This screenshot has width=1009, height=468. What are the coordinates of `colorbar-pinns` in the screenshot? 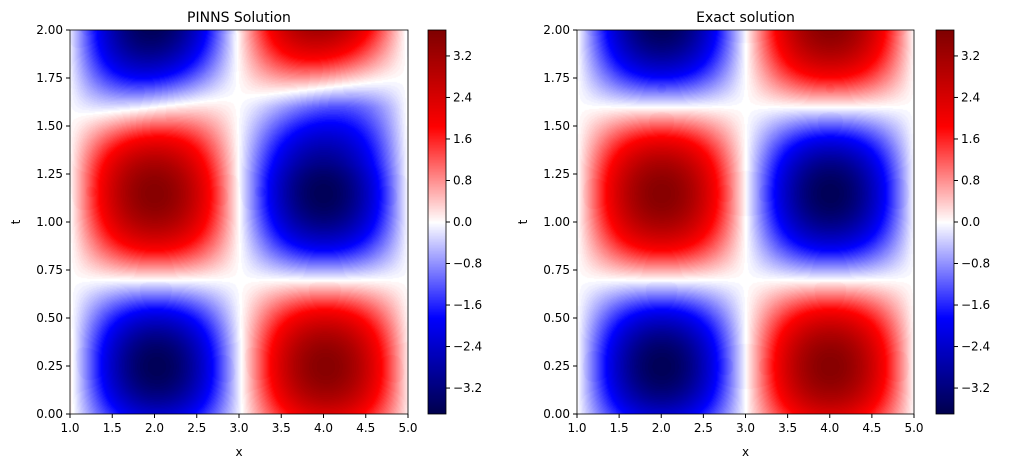 It's located at (437, 222).